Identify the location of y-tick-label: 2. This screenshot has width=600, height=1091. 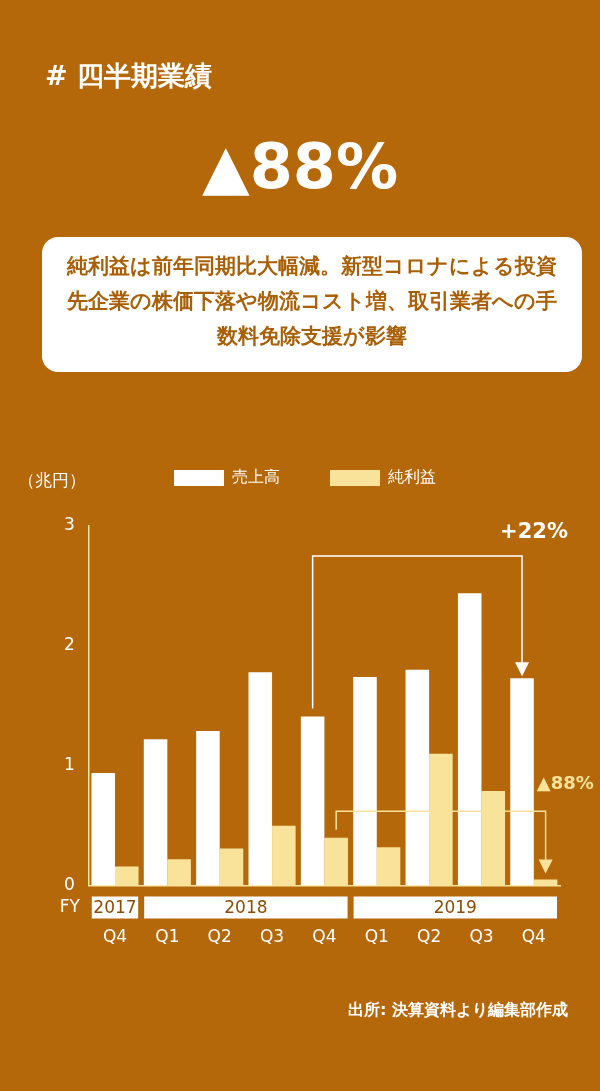
(69, 644).